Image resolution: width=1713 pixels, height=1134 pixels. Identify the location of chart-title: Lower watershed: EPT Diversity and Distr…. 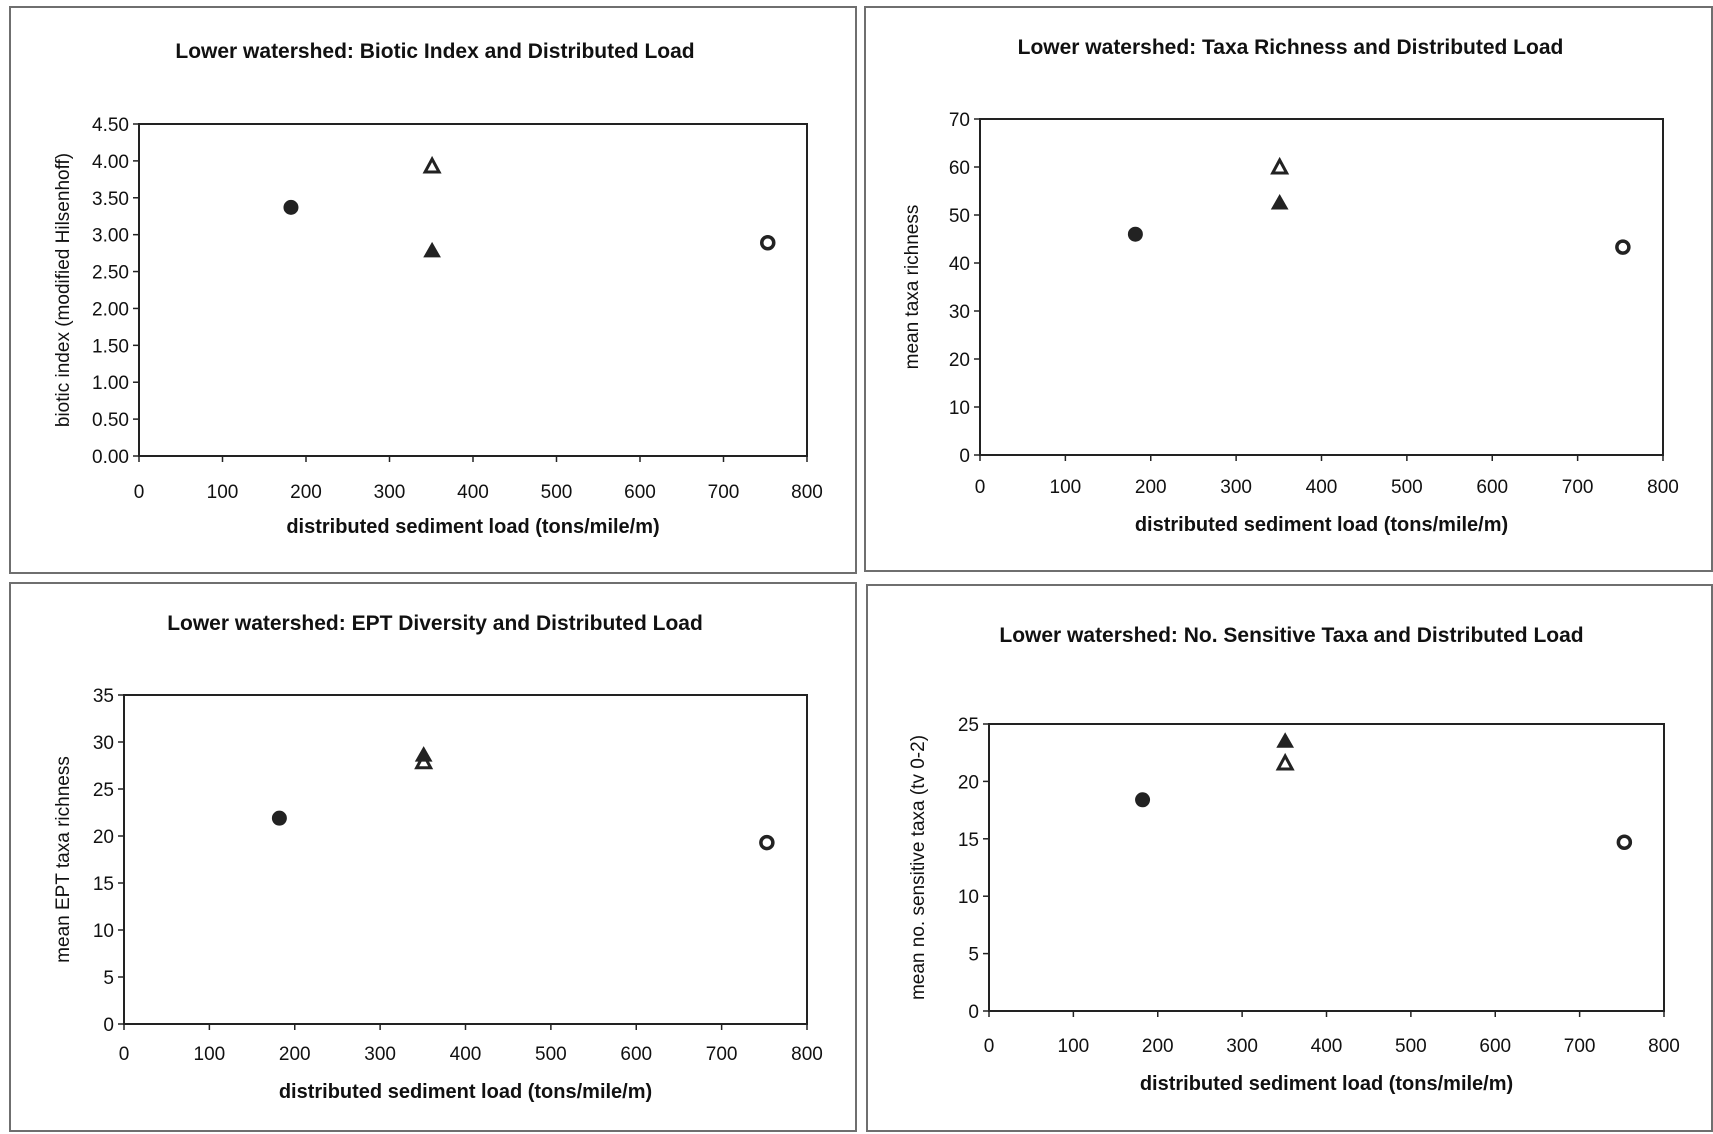
(435, 623).